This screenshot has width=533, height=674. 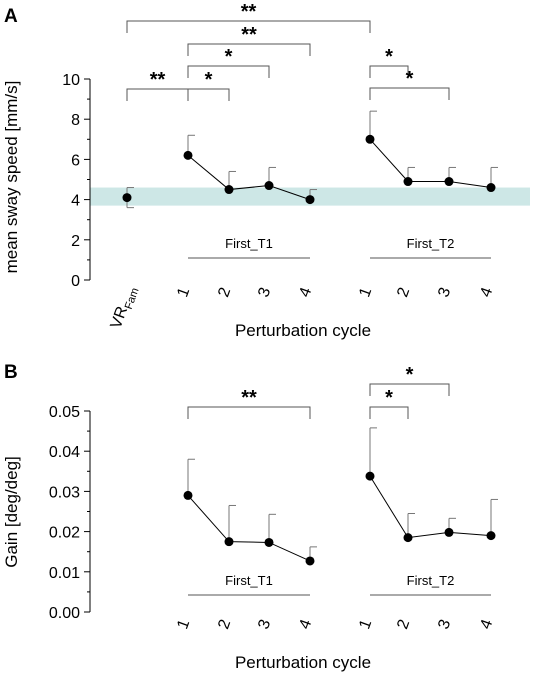 I want to click on y-tick-label: 0.01, so click(x=64, y=573).